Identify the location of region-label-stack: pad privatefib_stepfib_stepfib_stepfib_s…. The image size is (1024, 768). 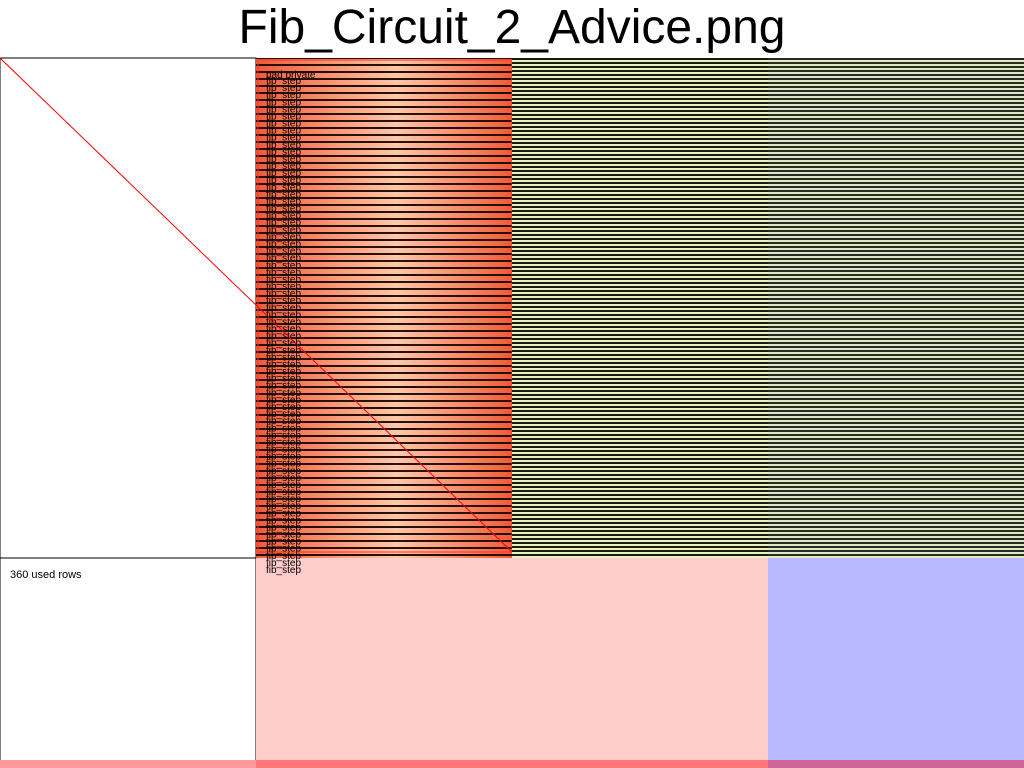
(291, 323).